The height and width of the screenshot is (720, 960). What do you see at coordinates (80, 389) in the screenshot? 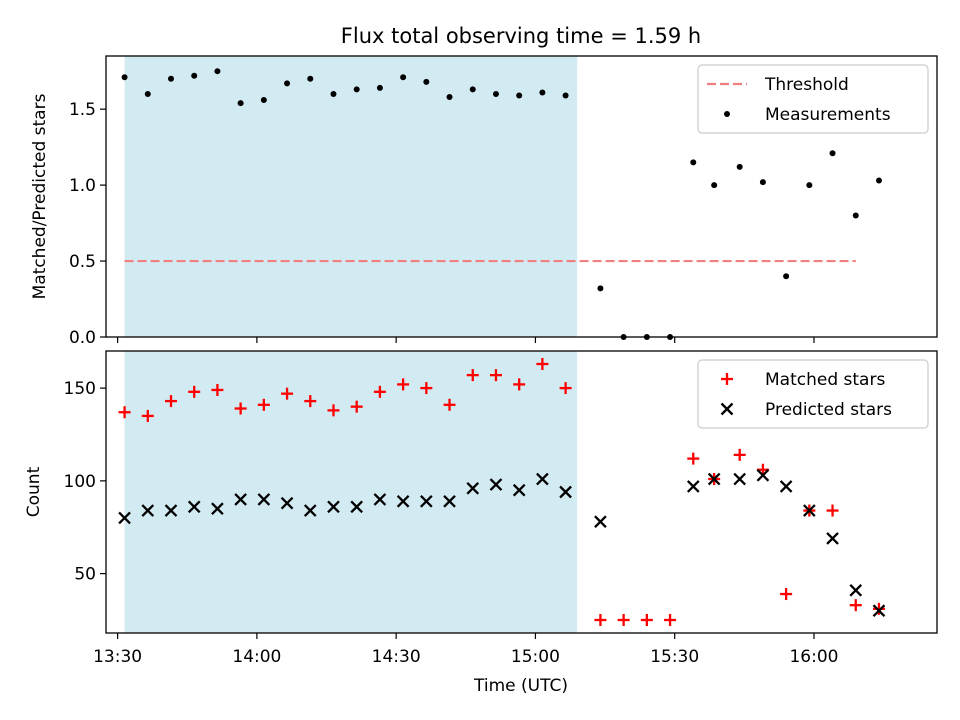
I see `y-tick-label: 150` at bounding box center [80, 389].